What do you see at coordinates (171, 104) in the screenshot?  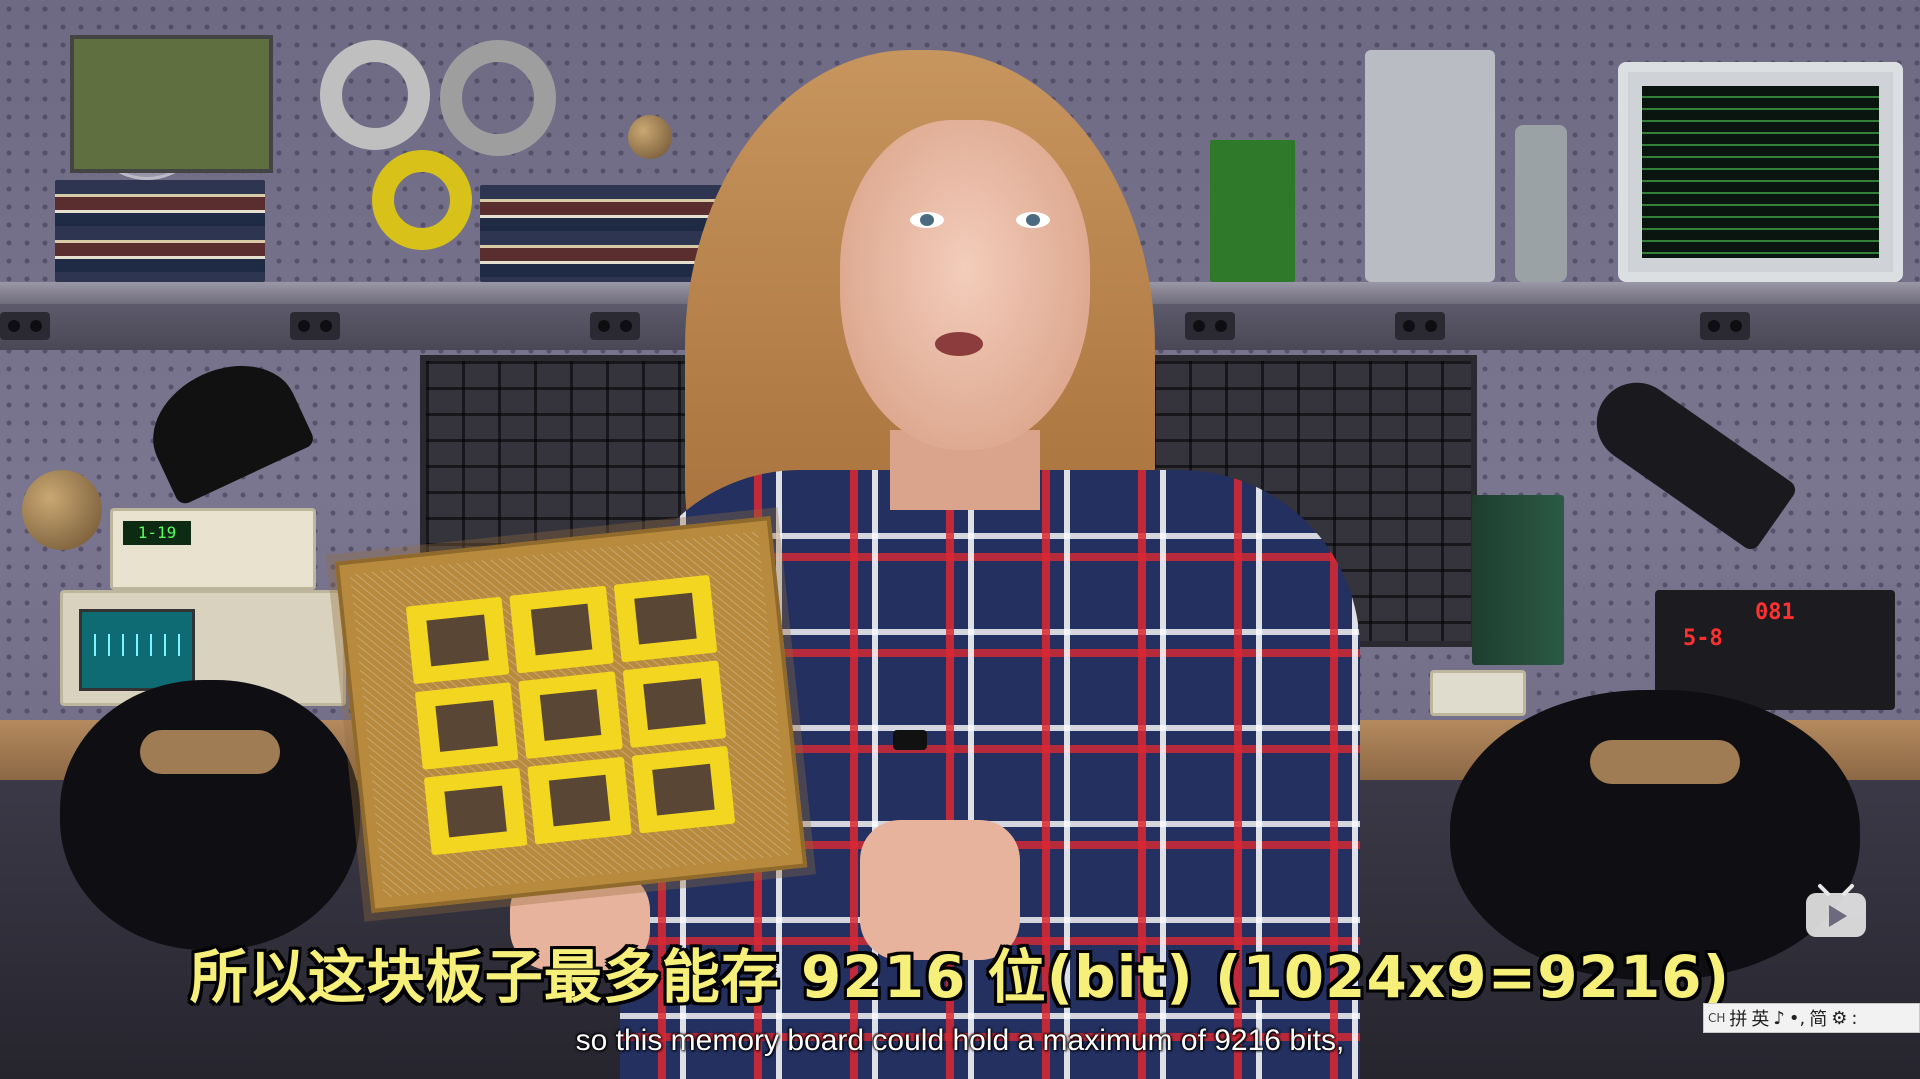 I see `circuit-board-on-wall` at bounding box center [171, 104].